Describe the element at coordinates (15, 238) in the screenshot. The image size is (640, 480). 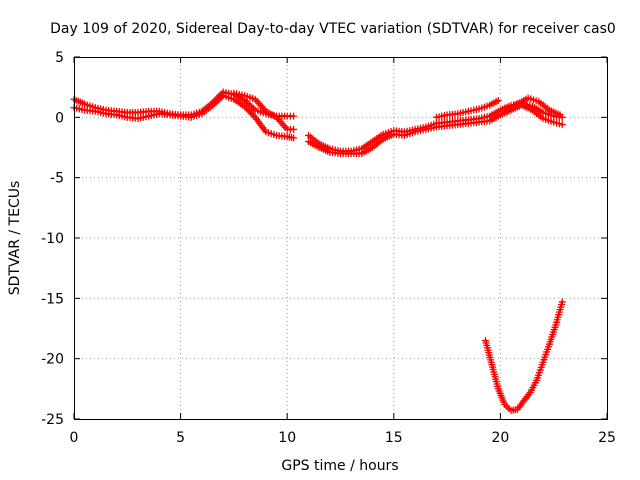
I see `y-axis-label: SDTVAR / TECUs` at that location.